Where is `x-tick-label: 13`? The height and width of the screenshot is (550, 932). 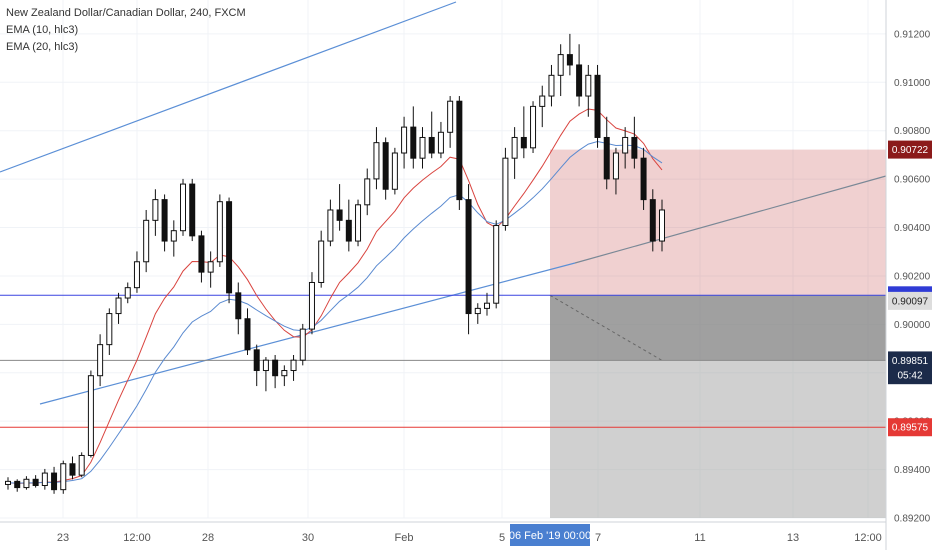 x-tick-label: 13 is located at coordinates (793, 538).